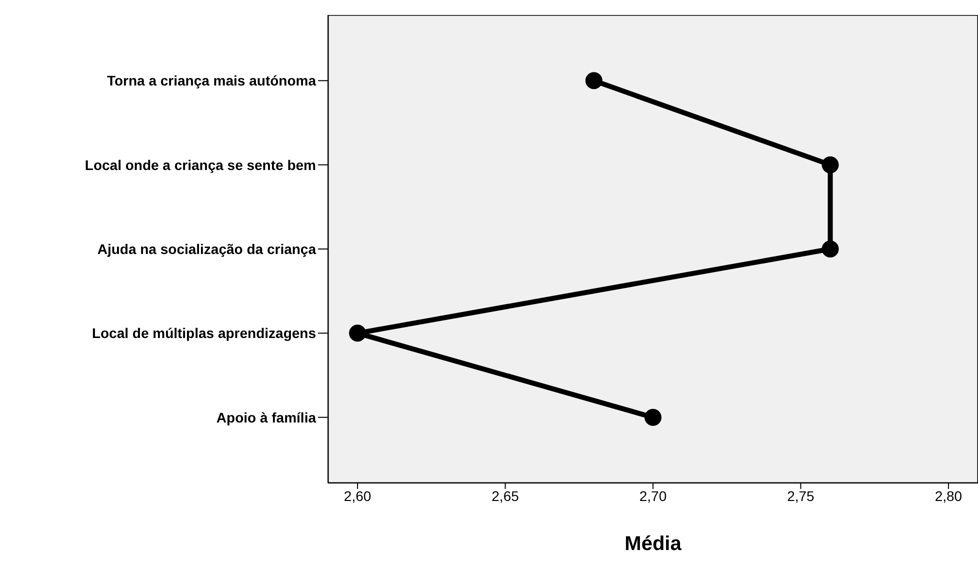 This screenshot has height=572, width=978. What do you see at coordinates (358, 496) in the screenshot?
I see `x-tick-label: 2,60` at bounding box center [358, 496].